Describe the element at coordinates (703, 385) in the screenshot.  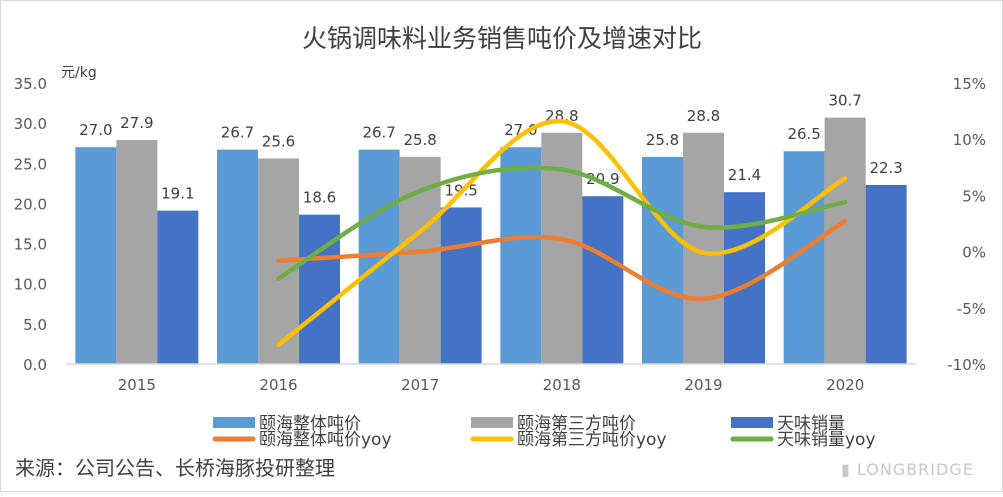
I see `x-tick-label: 2019` at that location.